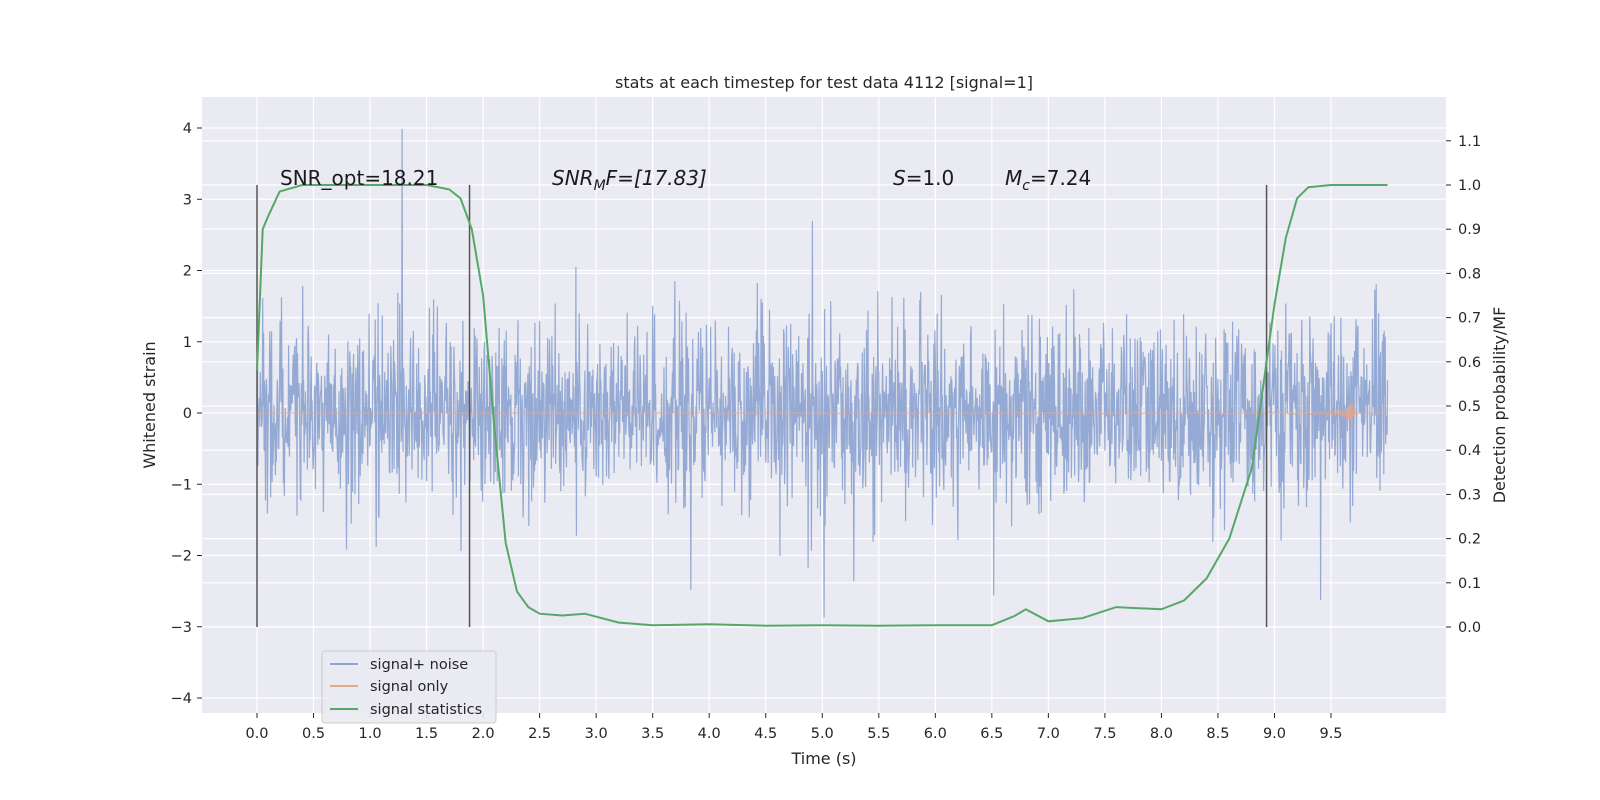 This screenshot has height=800, width=1600. Describe the element at coordinates (1469, 495) in the screenshot. I see `y2-tick-label: 0.3` at that location.